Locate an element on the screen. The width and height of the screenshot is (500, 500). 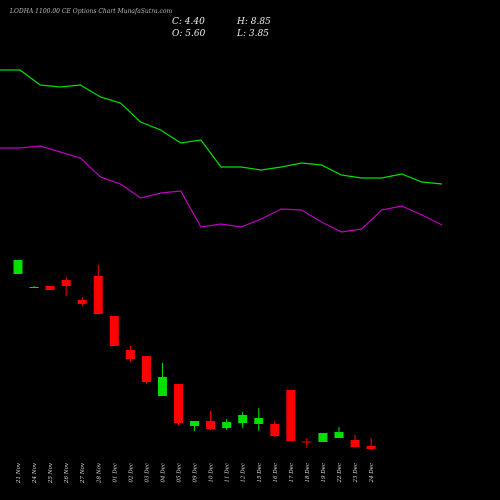
x-tick-label: 05 Dec is located at coordinates (180, 473).